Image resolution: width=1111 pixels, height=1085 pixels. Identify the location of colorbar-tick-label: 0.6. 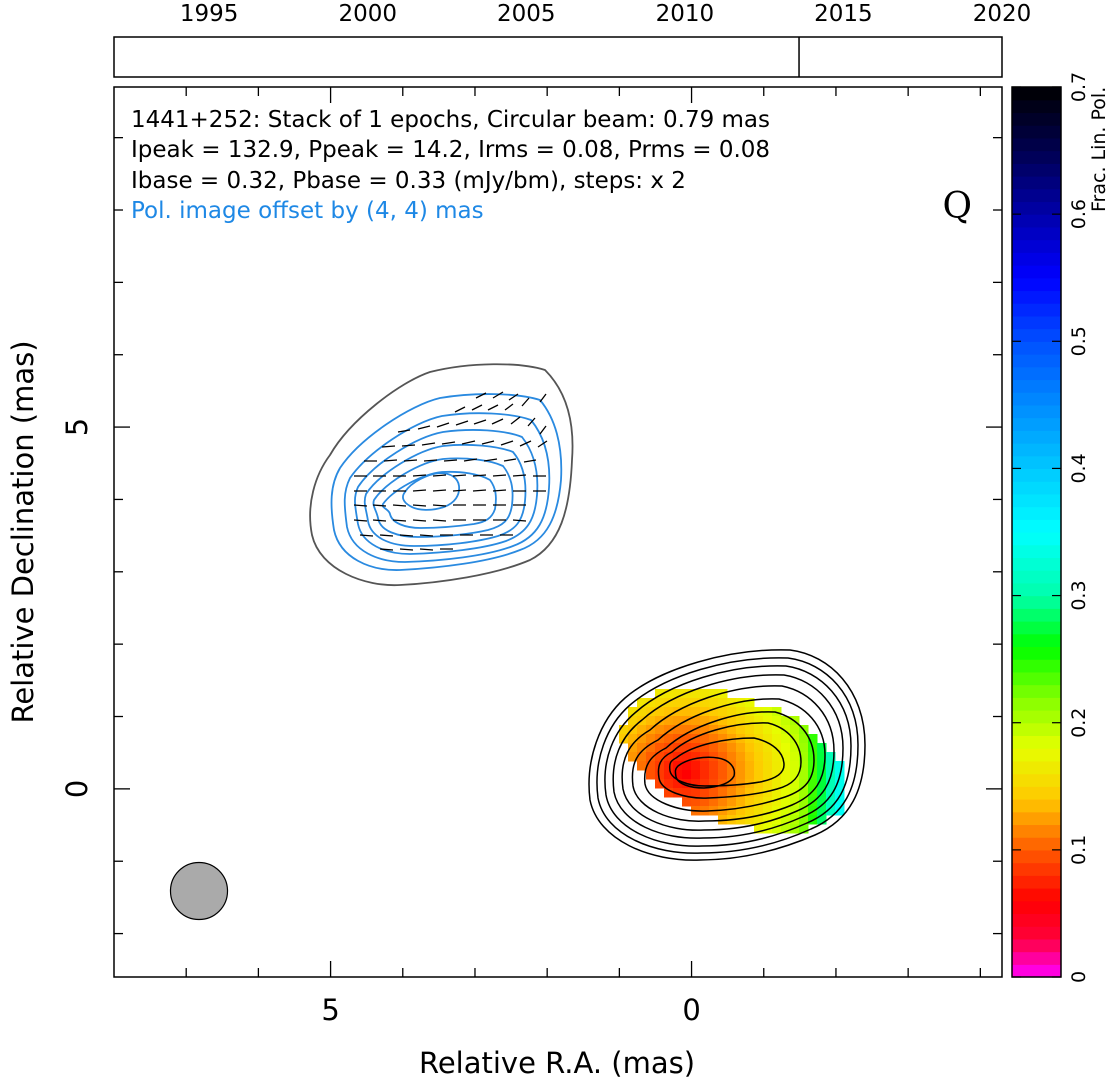
(1079, 214).